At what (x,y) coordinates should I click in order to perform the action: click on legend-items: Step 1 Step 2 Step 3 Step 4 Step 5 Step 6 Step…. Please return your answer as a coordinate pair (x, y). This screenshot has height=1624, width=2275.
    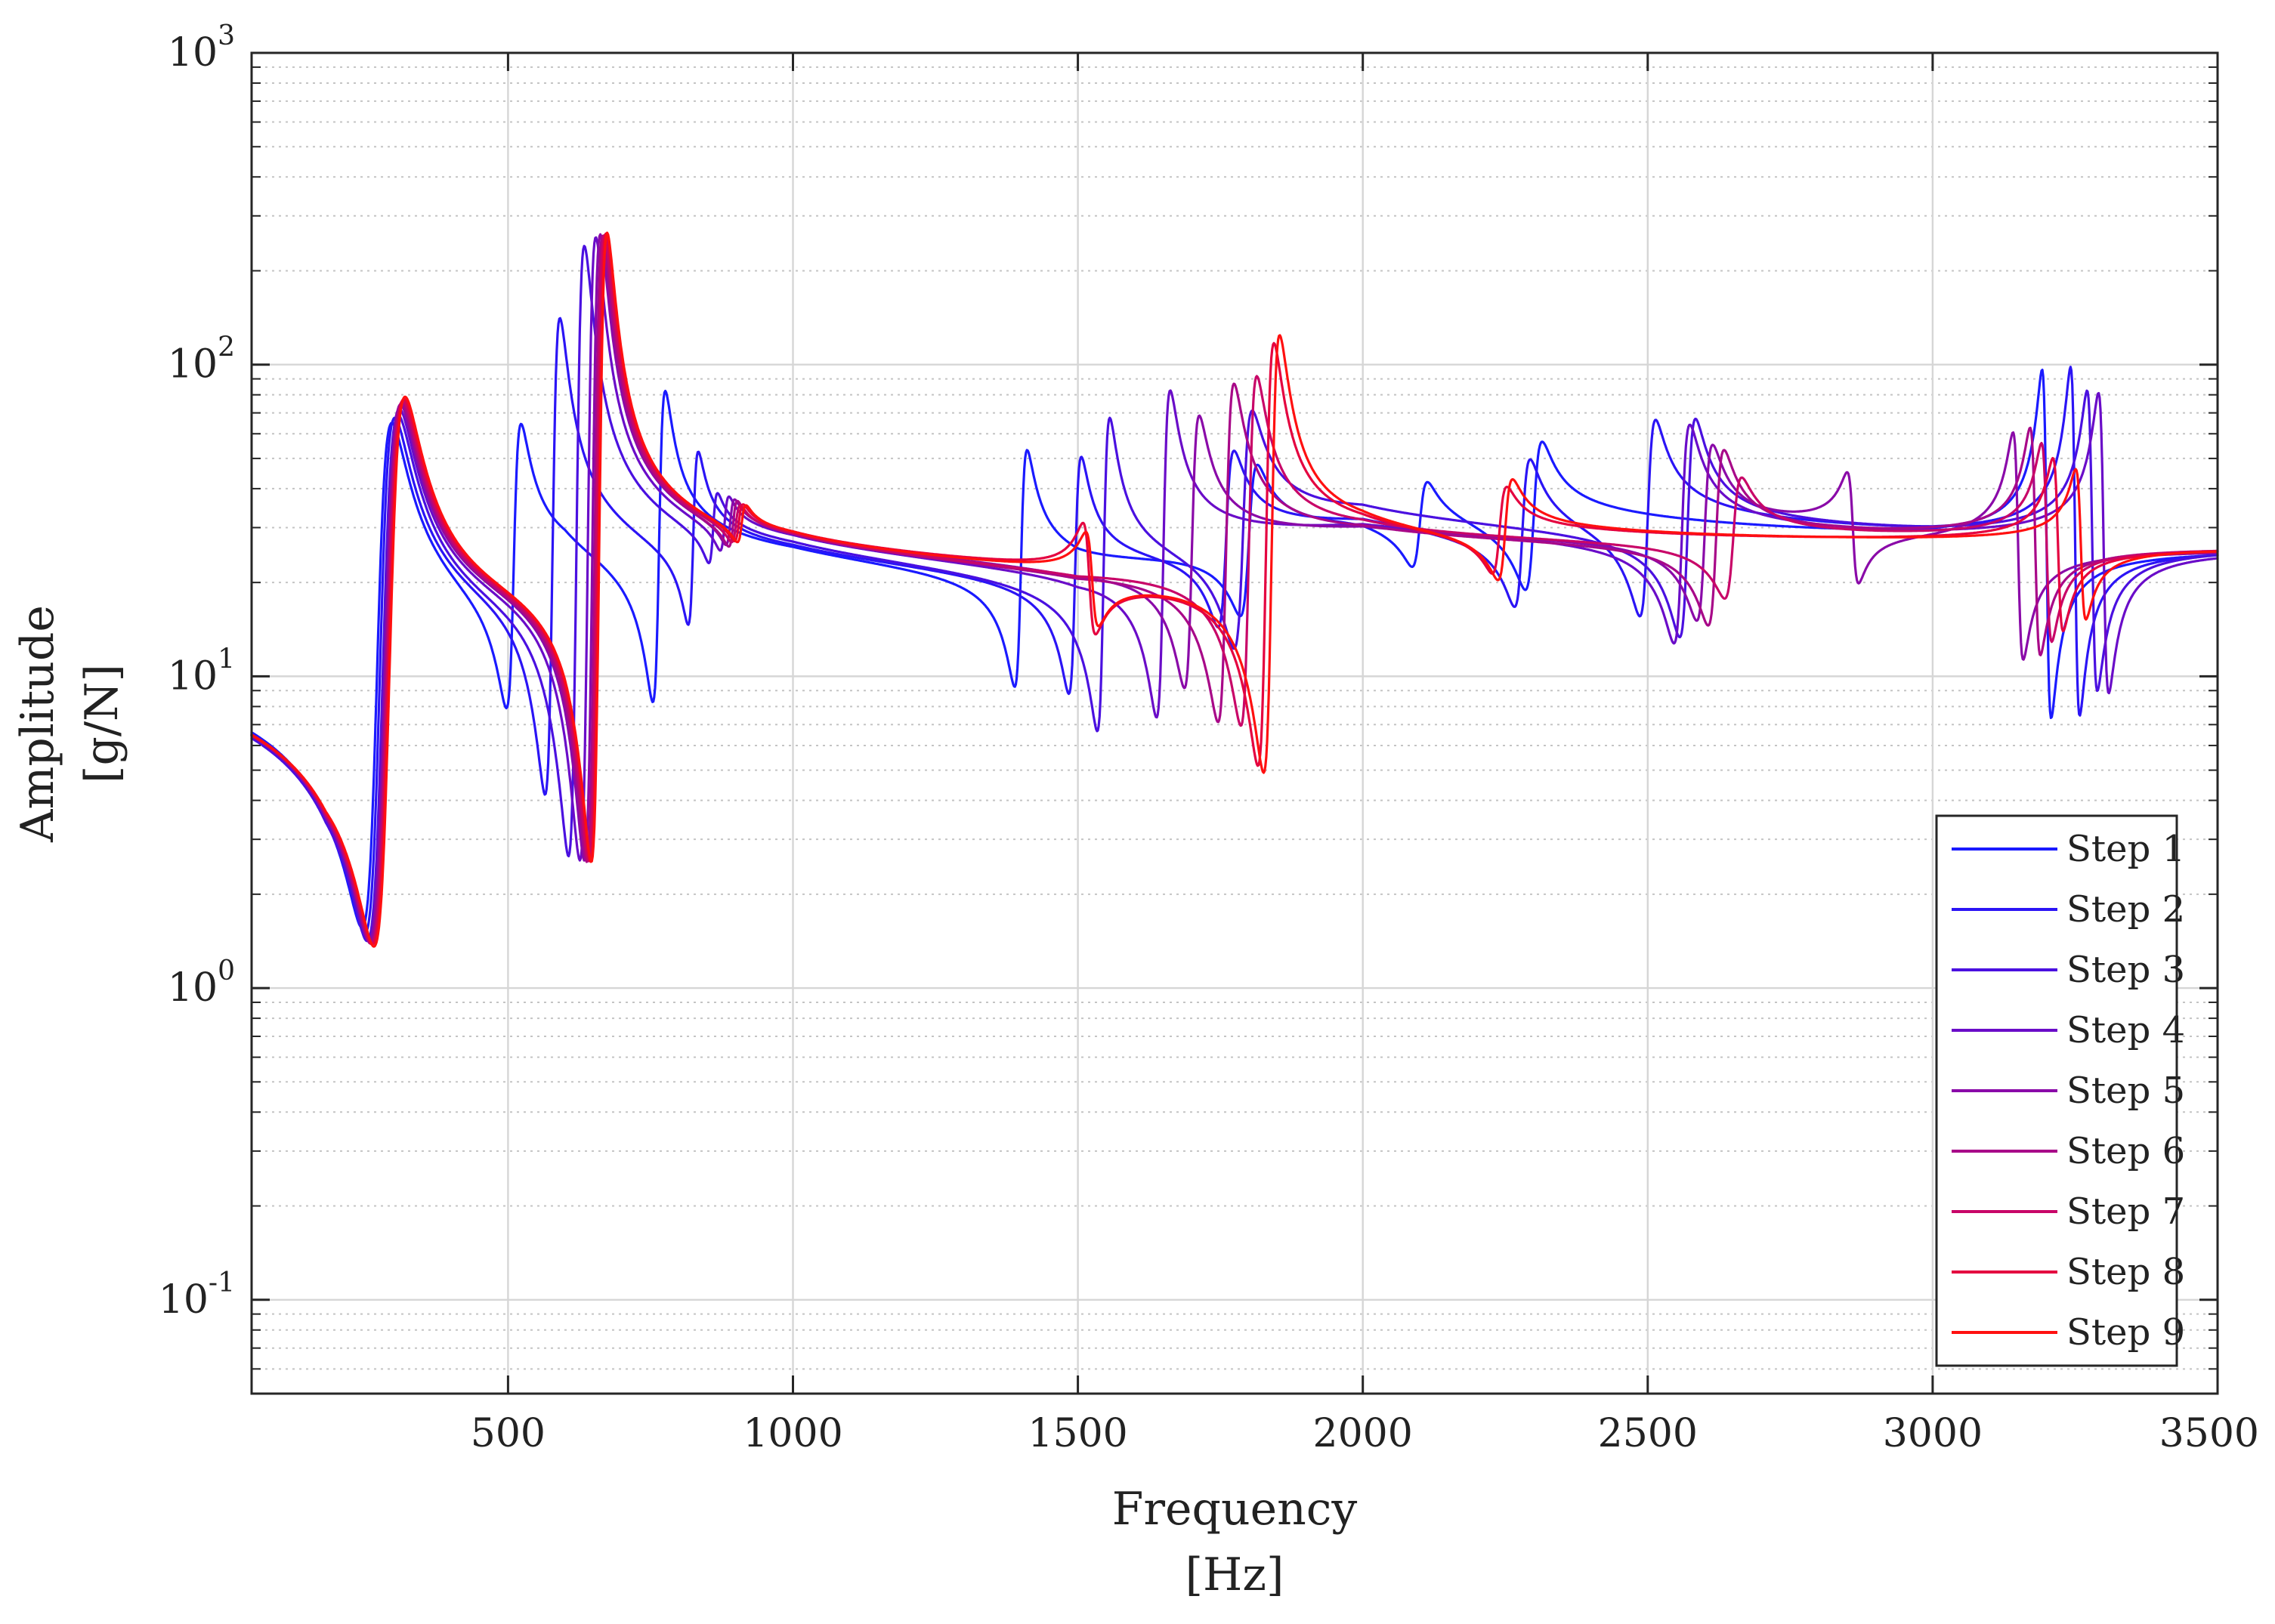
    Looking at the image, I should click on (2068, 1091).